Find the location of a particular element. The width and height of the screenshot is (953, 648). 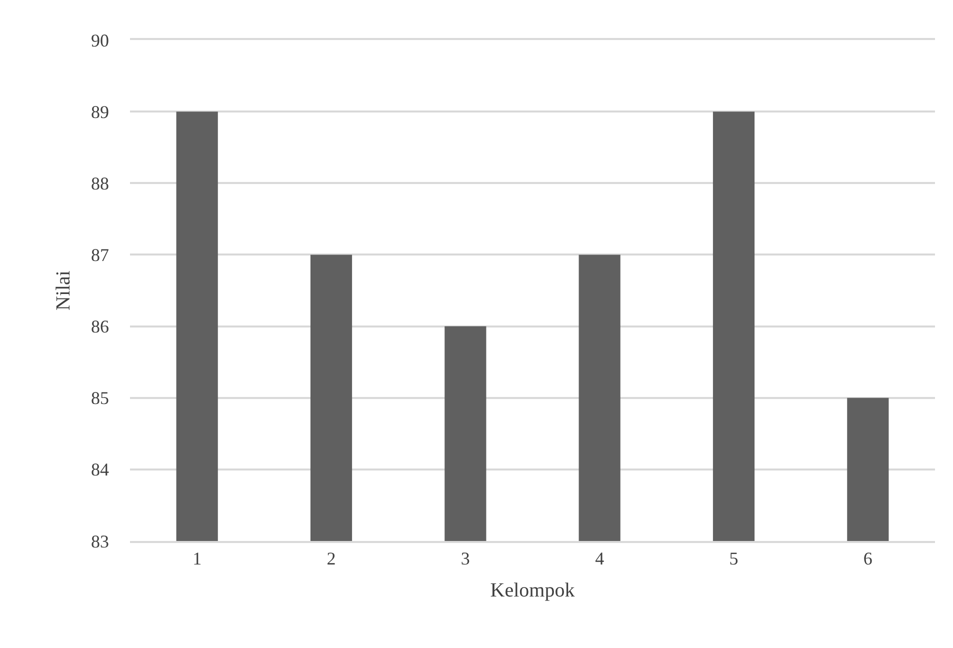

y-tick-label: 87 is located at coordinates (100, 255).